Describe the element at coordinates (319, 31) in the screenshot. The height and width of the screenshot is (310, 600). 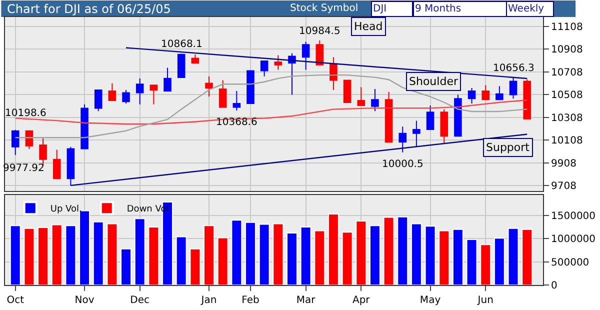
I see `text: 10984.5` at that location.